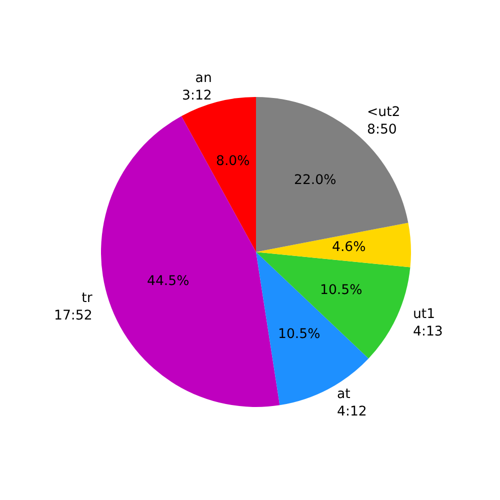 The height and width of the screenshot is (500, 500). Describe the element at coordinates (349, 247) in the screenshot. I see `data-label: 4.6%` at that location.